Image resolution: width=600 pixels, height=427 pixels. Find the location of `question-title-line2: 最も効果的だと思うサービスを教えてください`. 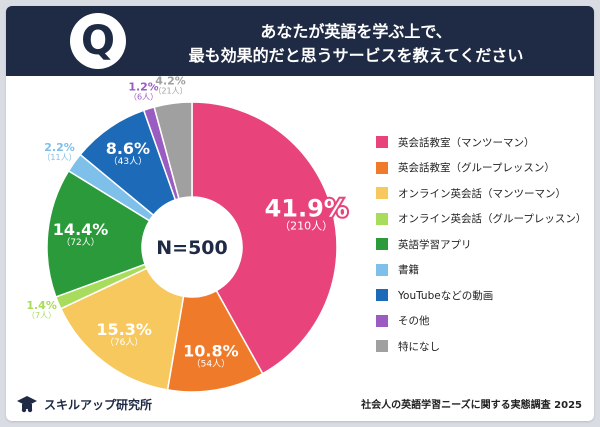

question-title-line2: 最も効果的だと思うサービスを教えてください is located at coordinates (356, 55).